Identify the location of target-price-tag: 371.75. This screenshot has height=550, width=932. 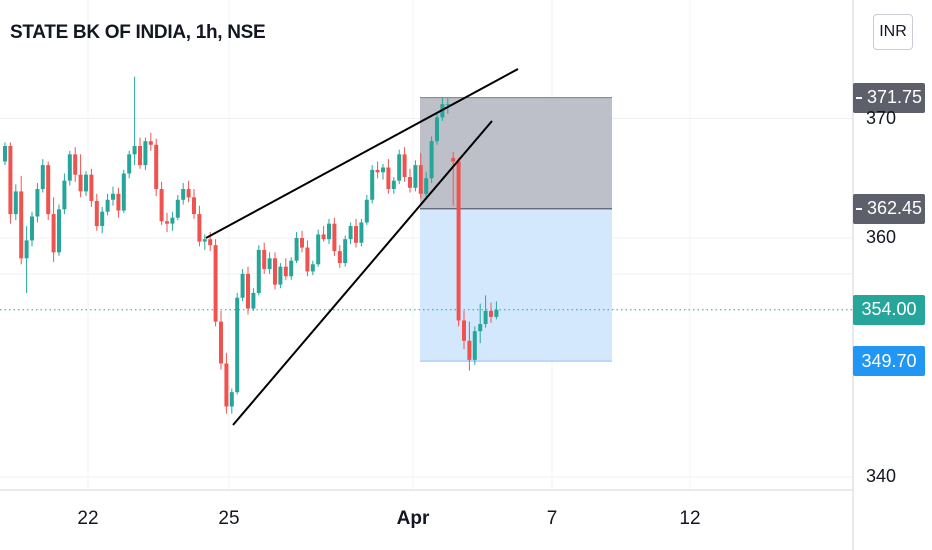
(889, 97).